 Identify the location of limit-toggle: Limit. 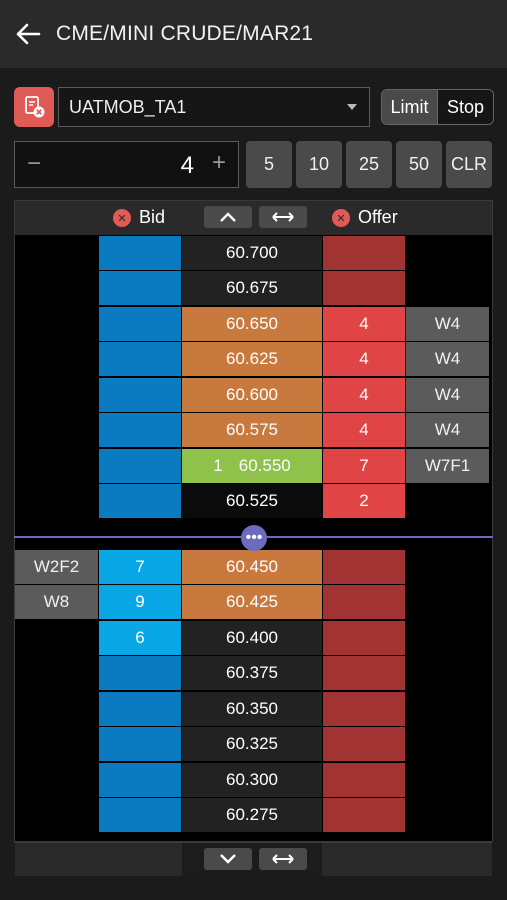
(409, 107).